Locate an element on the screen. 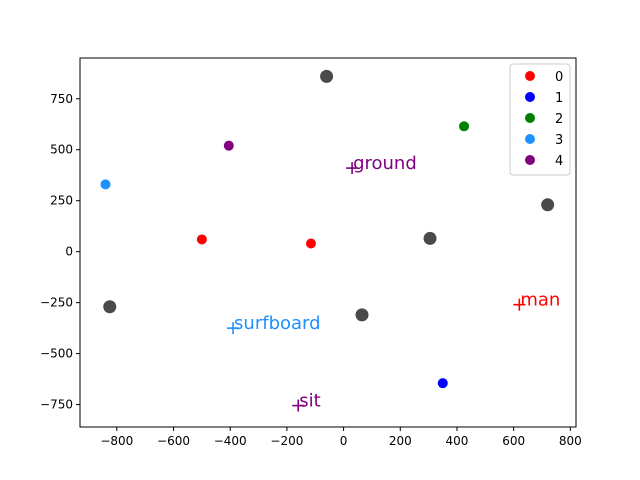 Image resolution: width=640 pixels, height=480 pixels. word-label-man: man is located at coordinates (540, 300).